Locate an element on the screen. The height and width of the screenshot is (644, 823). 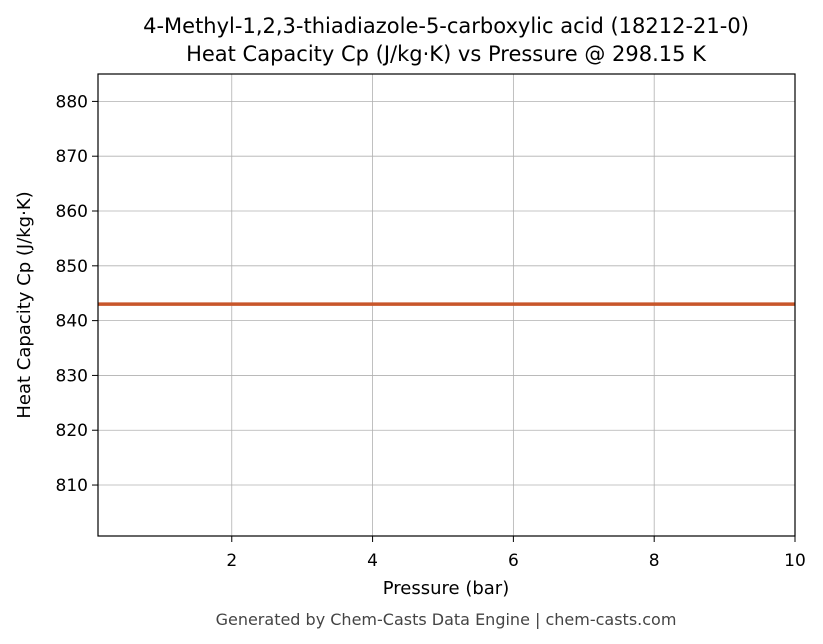
x-tick-label: 8 is located at coordinates (654, 561).